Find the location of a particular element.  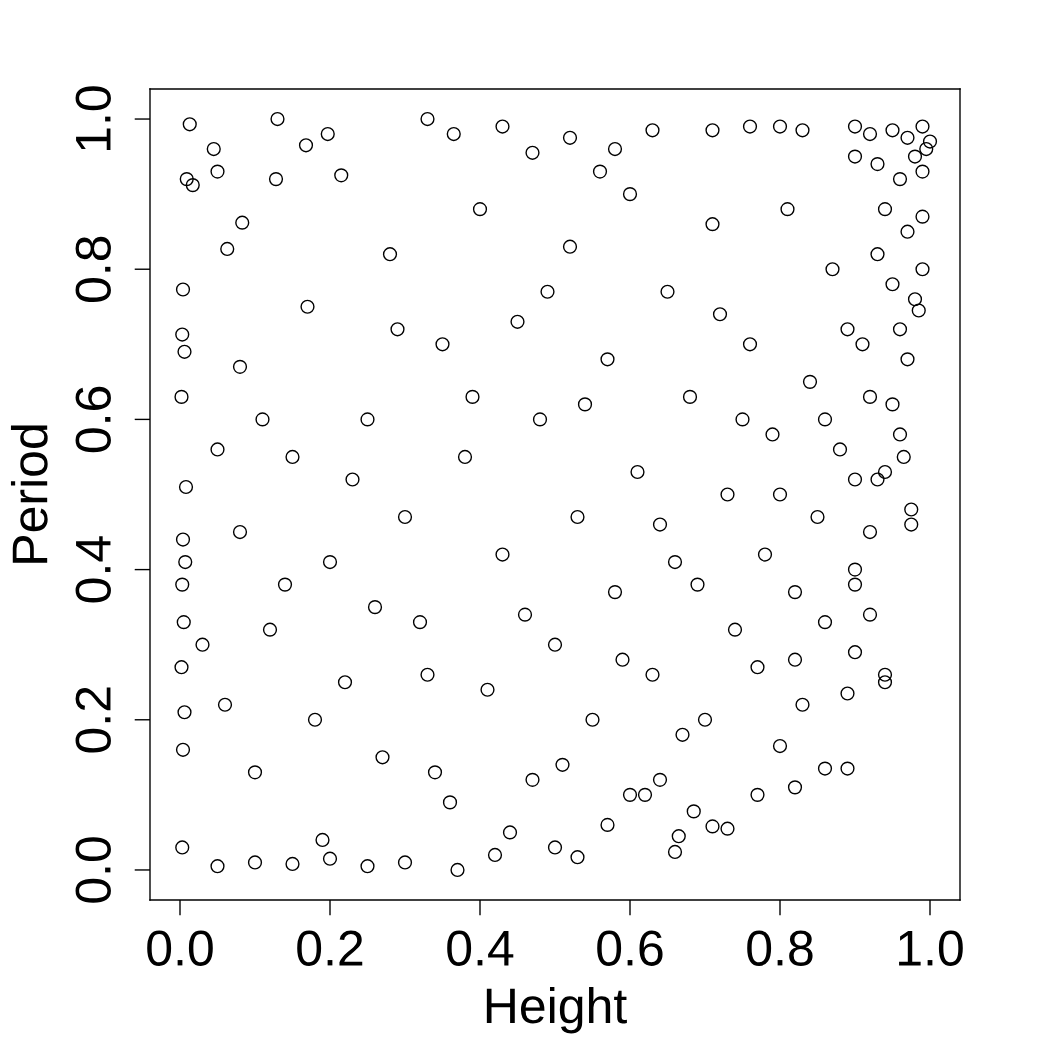

y-axis-title: Period is located at coordinates (29, 494).